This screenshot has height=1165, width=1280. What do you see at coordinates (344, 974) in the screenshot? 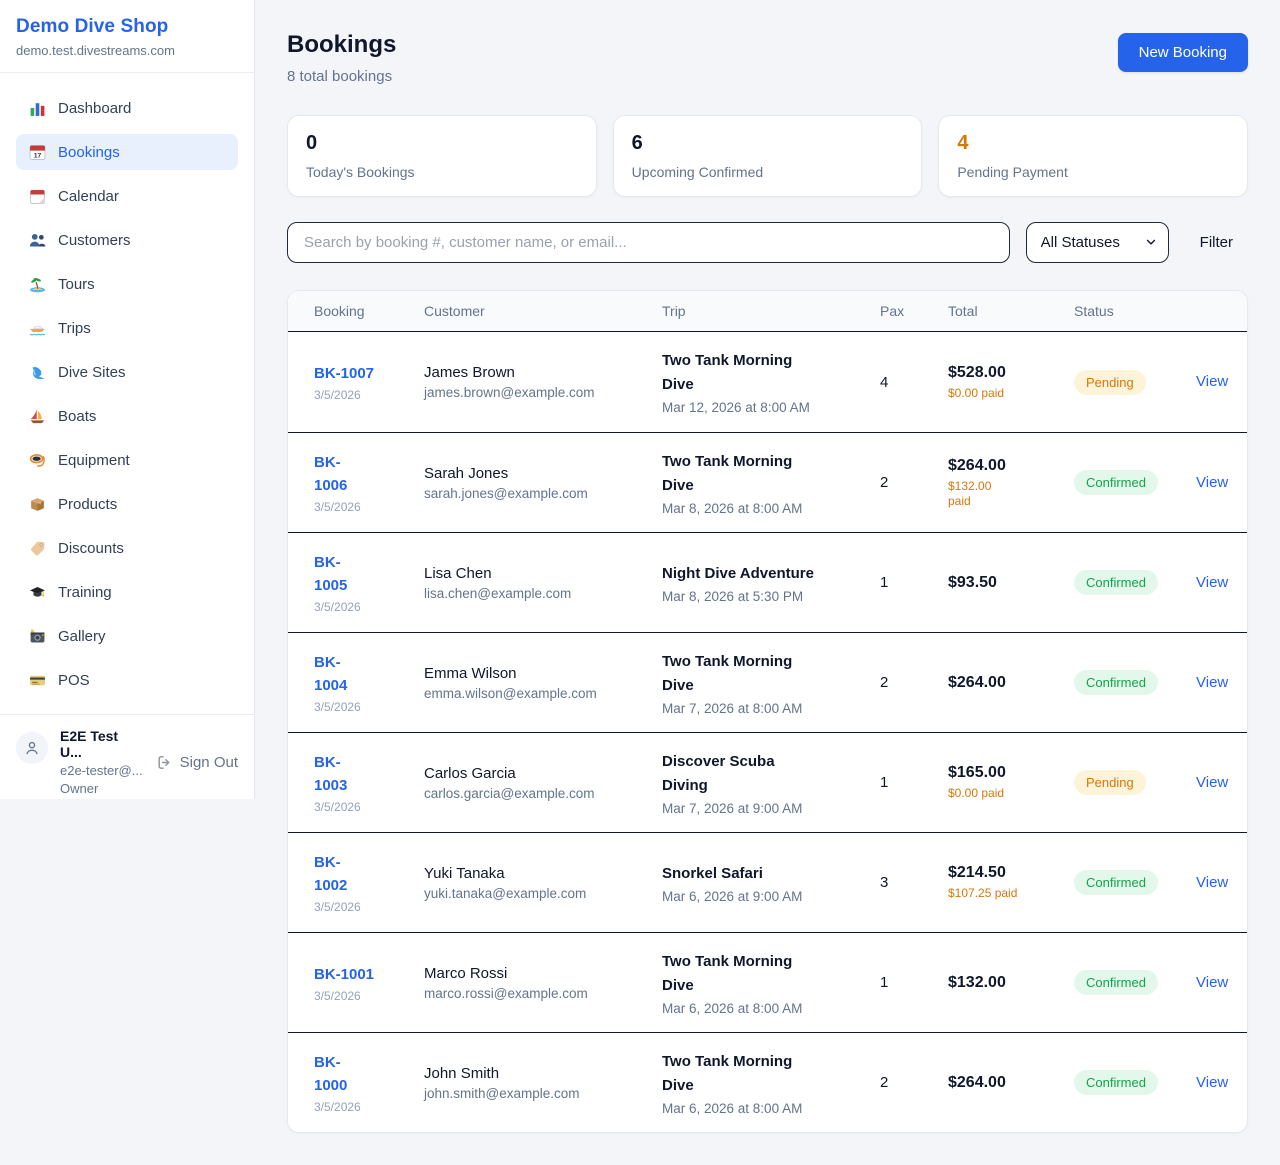
I see `booking-id-link: BK-1001` at bounding box center [344, 974].